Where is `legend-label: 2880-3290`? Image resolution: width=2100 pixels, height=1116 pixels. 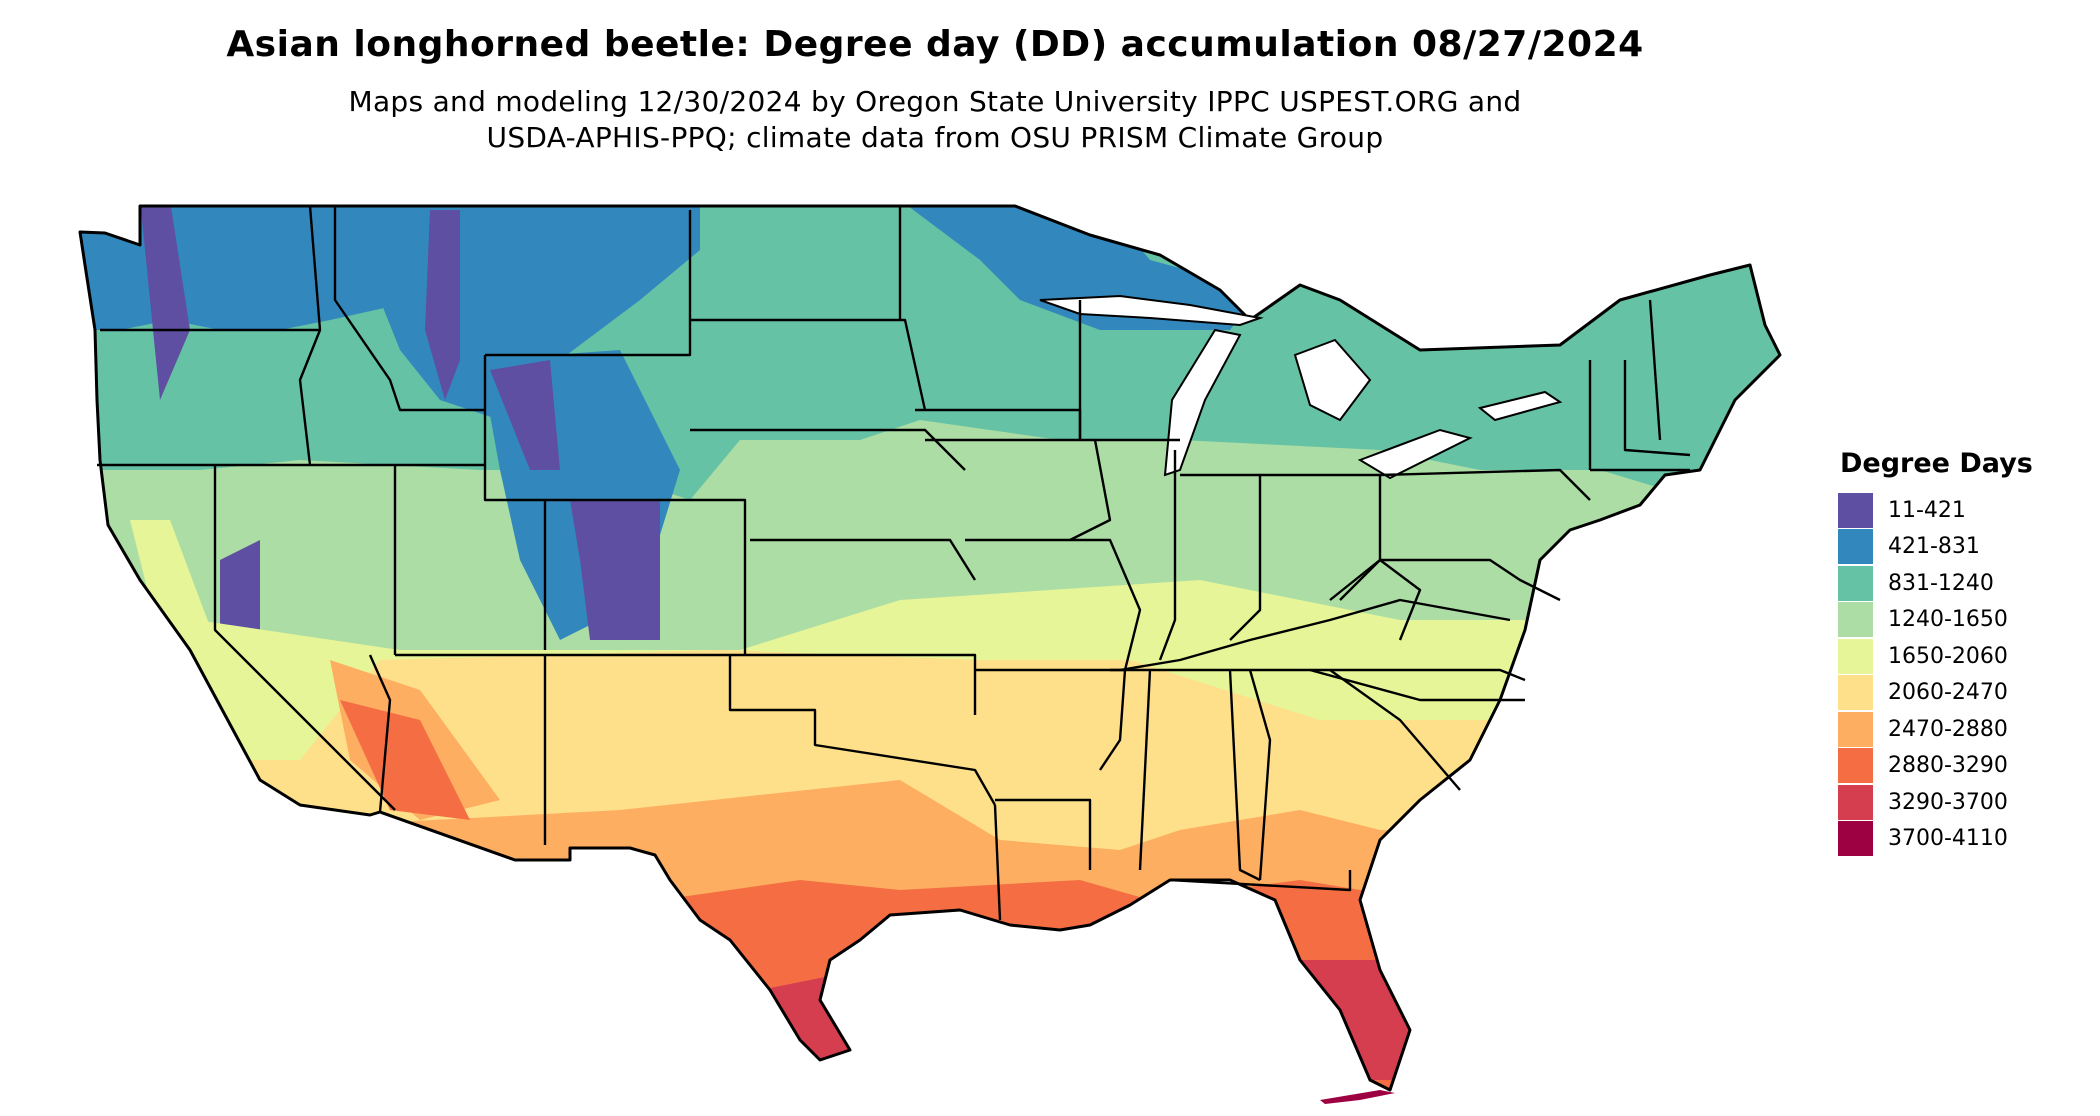 legend-label: 2880-3290 is located at coordinates (1948, 765).